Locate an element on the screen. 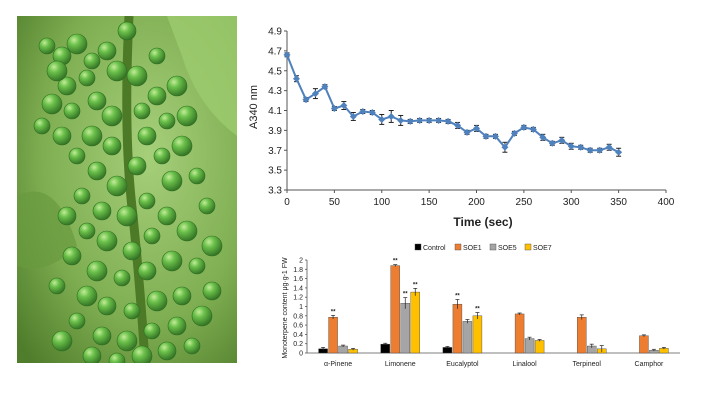  bar-chart-legend: Control SOE1 SOE5 SOE7 is located at coordinates (483, 247).